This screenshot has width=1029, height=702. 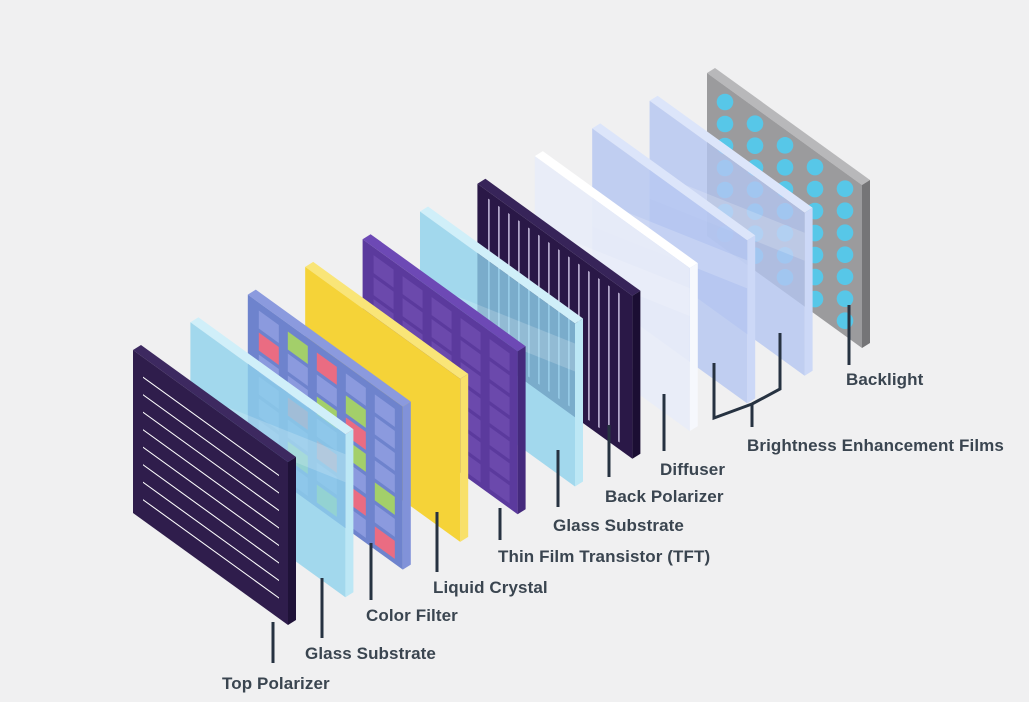 I want to click on bef-bracket, so click(x=747, y=380).